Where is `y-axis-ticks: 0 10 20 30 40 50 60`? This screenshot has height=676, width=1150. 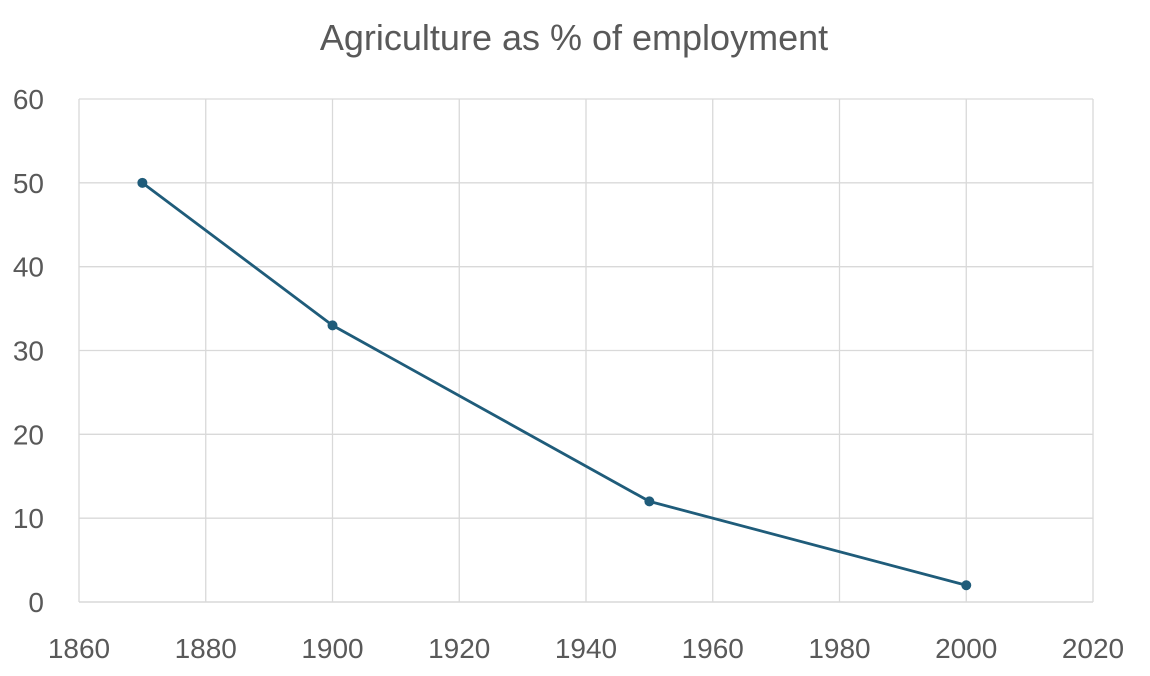 y-axis-ticks: 0 10 20 30 40 50 60 is located at coordinates (28, 351).